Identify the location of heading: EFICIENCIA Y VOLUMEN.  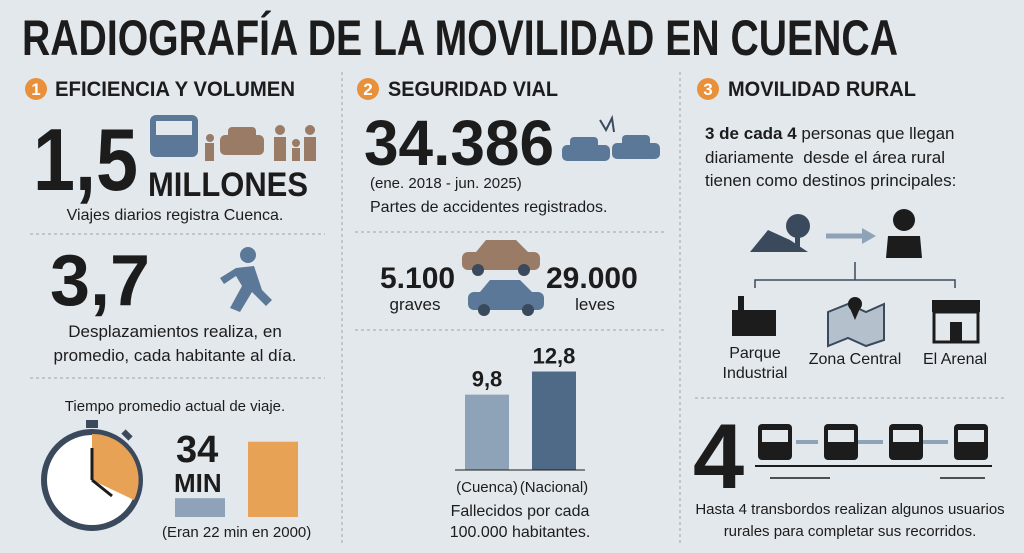
(175, 89).